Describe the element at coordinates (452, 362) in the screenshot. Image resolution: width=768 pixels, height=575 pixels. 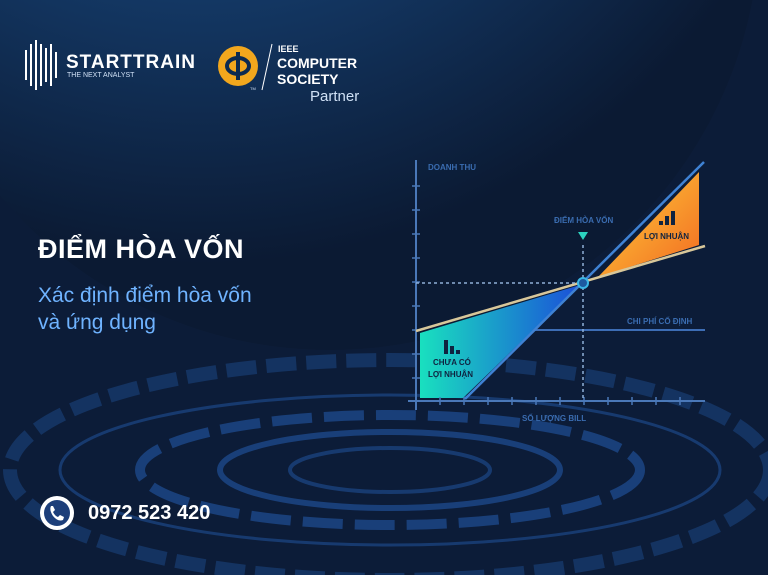
I see `loss-label-1: CHƯA CÓ` at that location.